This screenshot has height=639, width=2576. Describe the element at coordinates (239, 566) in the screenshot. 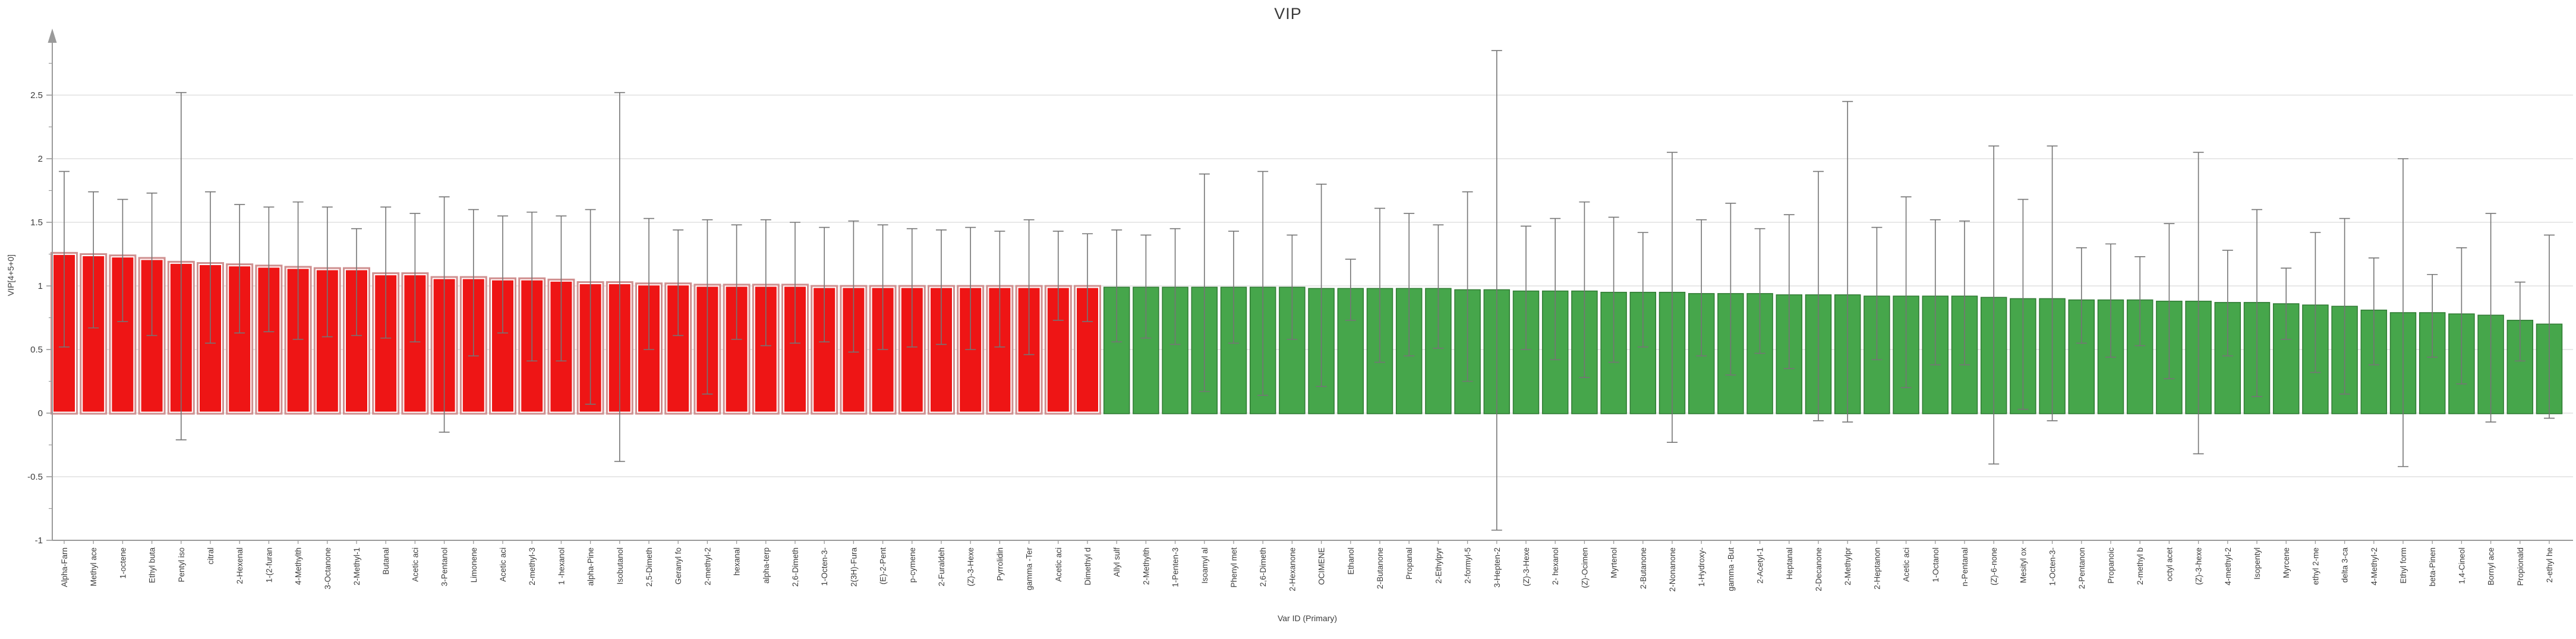

I see `x-category-label: 2-Hexenal` at that location.